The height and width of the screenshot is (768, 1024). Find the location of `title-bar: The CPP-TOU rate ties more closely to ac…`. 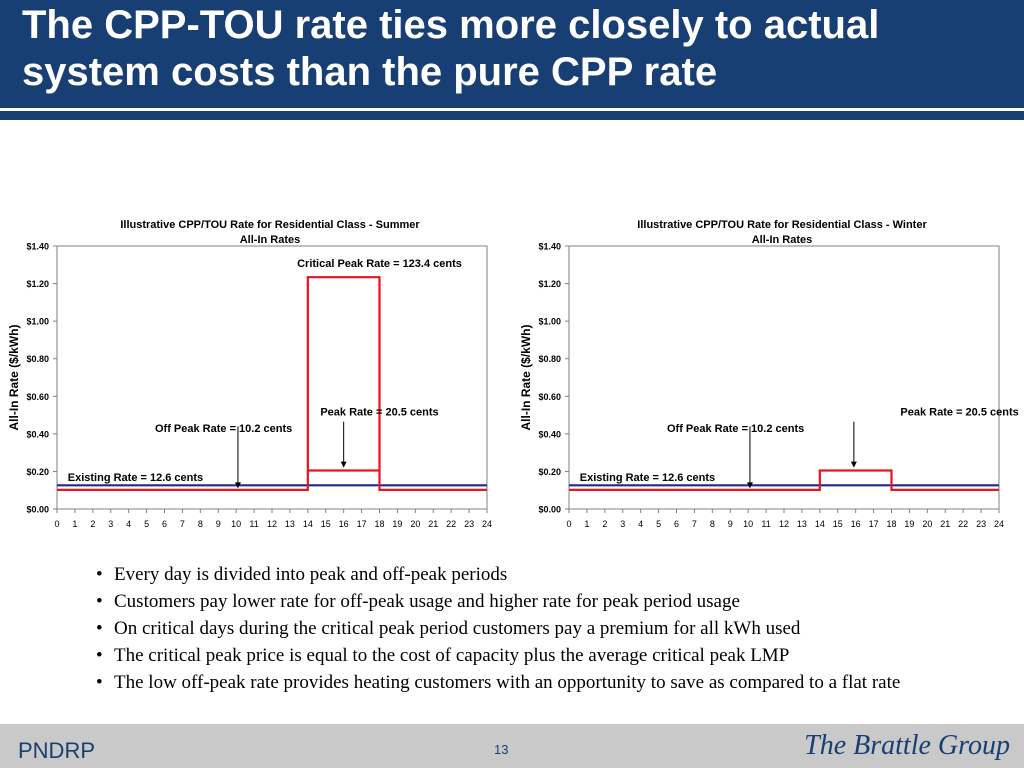

title-bar: The CPP-TOU rate ties more closely to ac… is located at coordinates (512, 54).